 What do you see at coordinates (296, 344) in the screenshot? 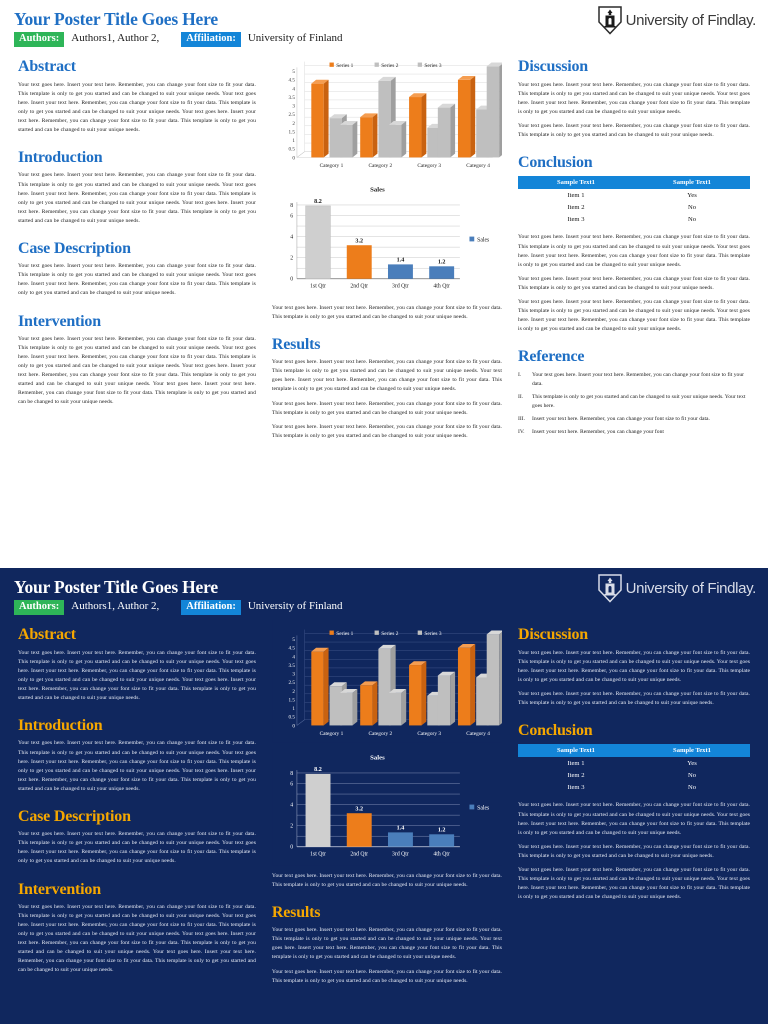
I see `section-heading-results: Results` at bounding box center [296, 344].